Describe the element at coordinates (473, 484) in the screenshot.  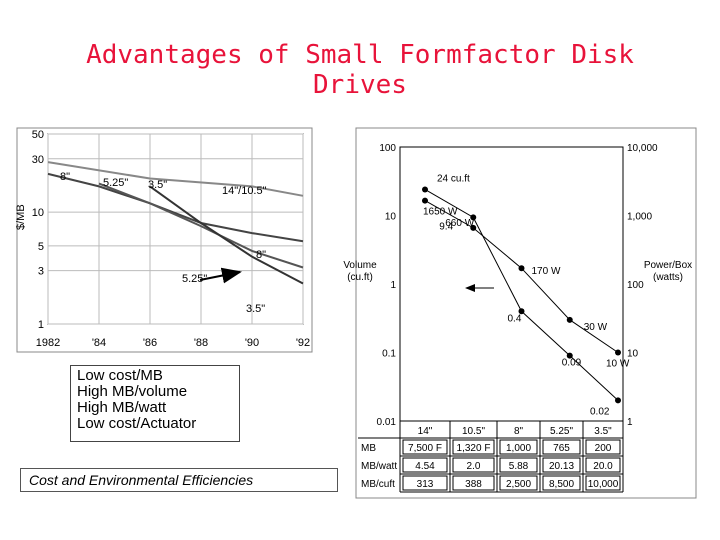
I see `table-cell: 388` at that location.